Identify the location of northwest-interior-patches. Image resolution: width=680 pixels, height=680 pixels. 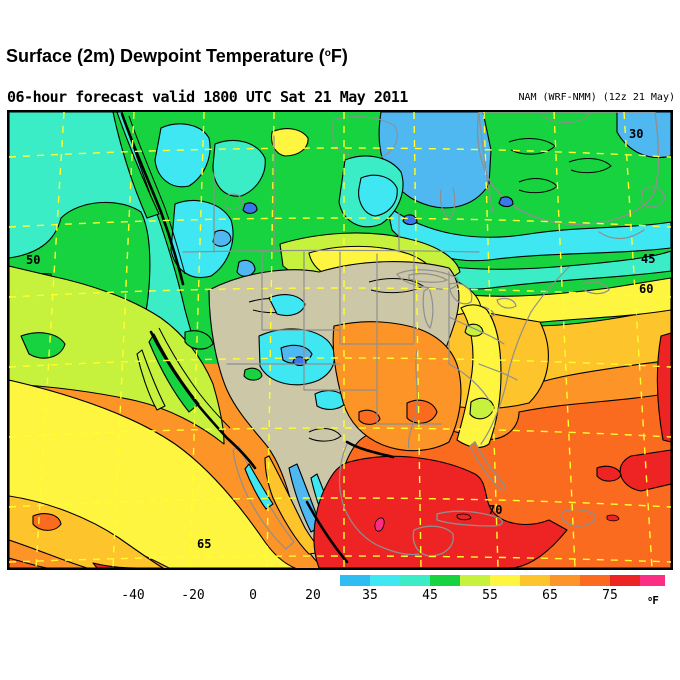
(279, 200).